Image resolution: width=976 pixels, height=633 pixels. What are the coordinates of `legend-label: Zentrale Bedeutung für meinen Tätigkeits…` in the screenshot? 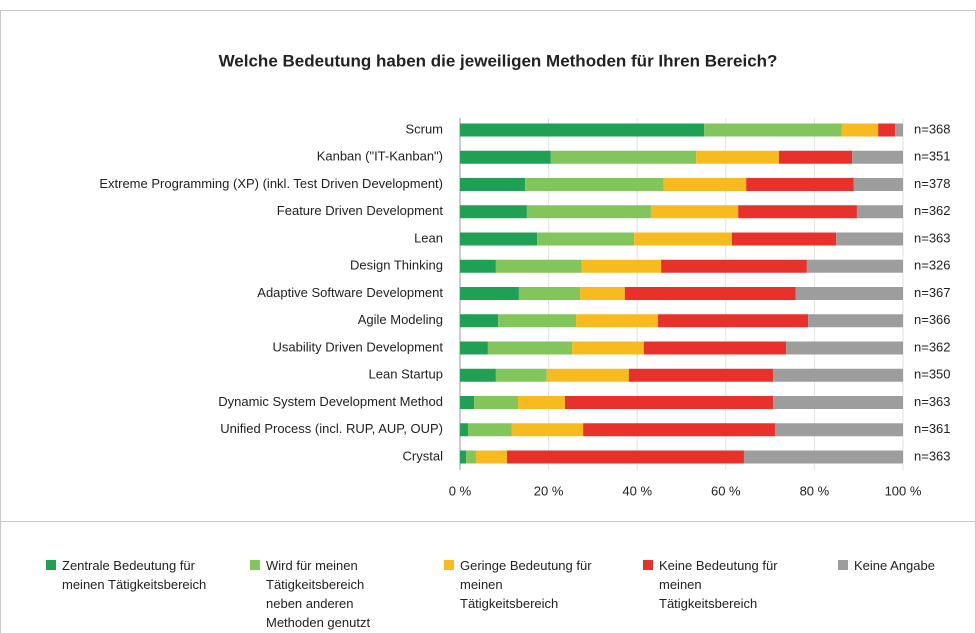 It's located at (134, 575).